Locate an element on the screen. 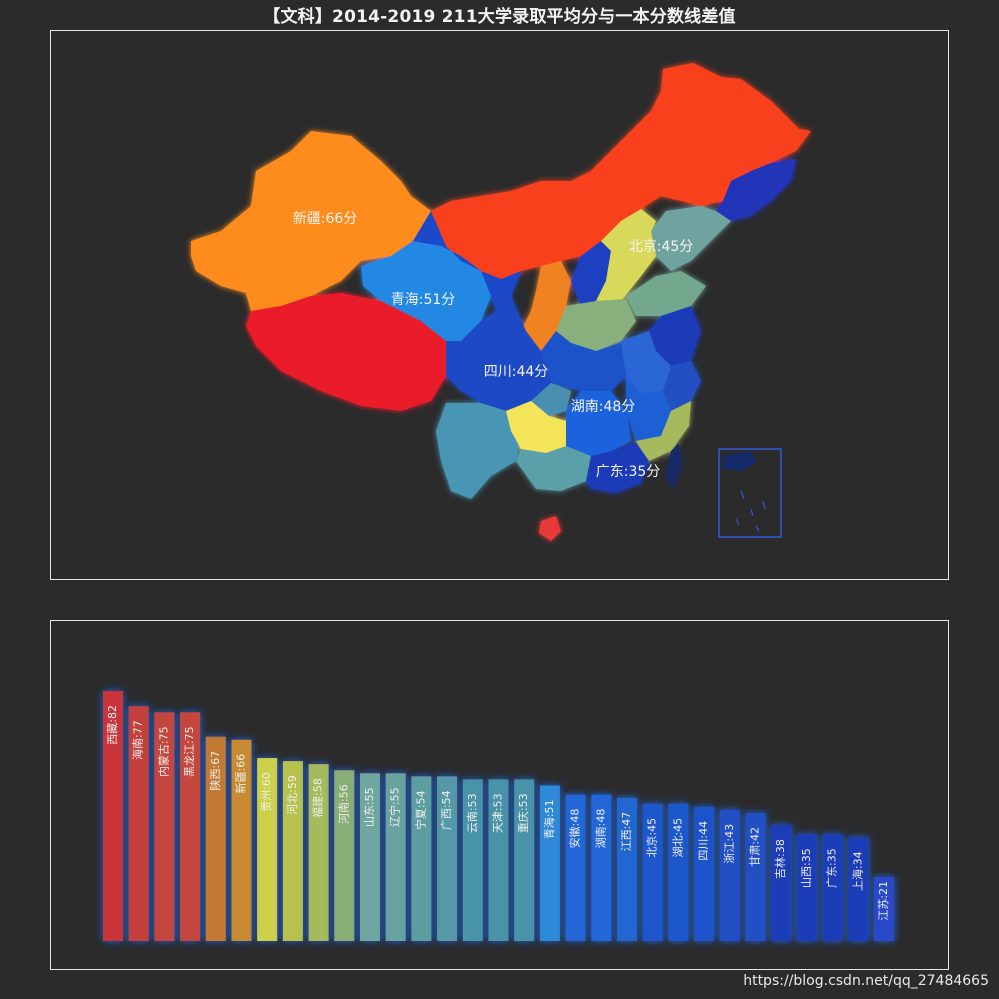 This screenshot has width=999, height=999. bar-黑龙江 is located at coordinates (190, 826).